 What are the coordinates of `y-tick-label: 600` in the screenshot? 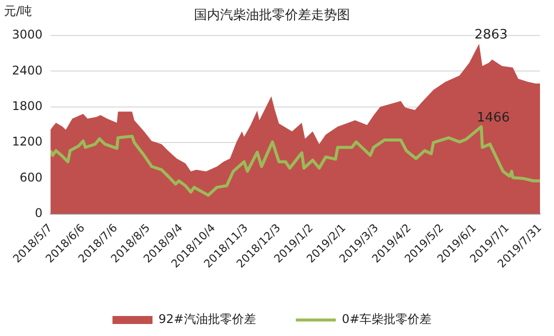 It's located at (31, 177).